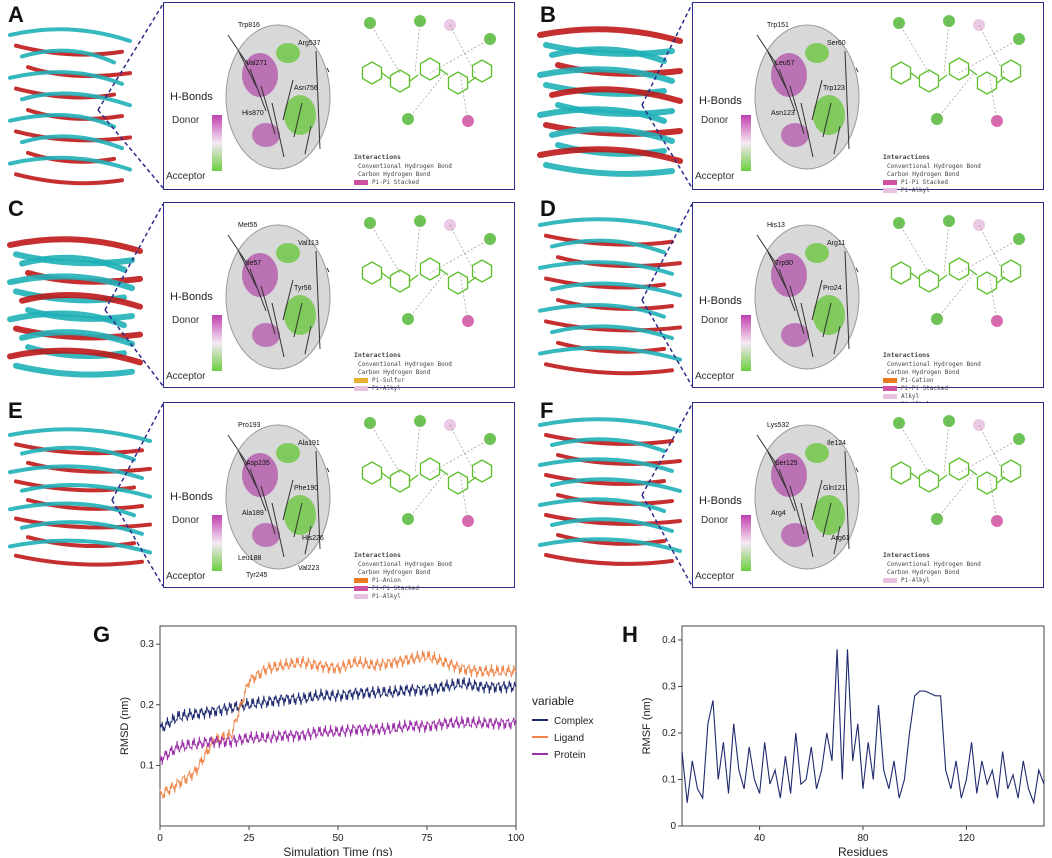 The width and height of the screenshot is (1052, 858). What do you see at coordinates (921, 380) in the screenshot?
I see `interaction-legend-item: Pi-Cation` at bounding box center [921, 380].